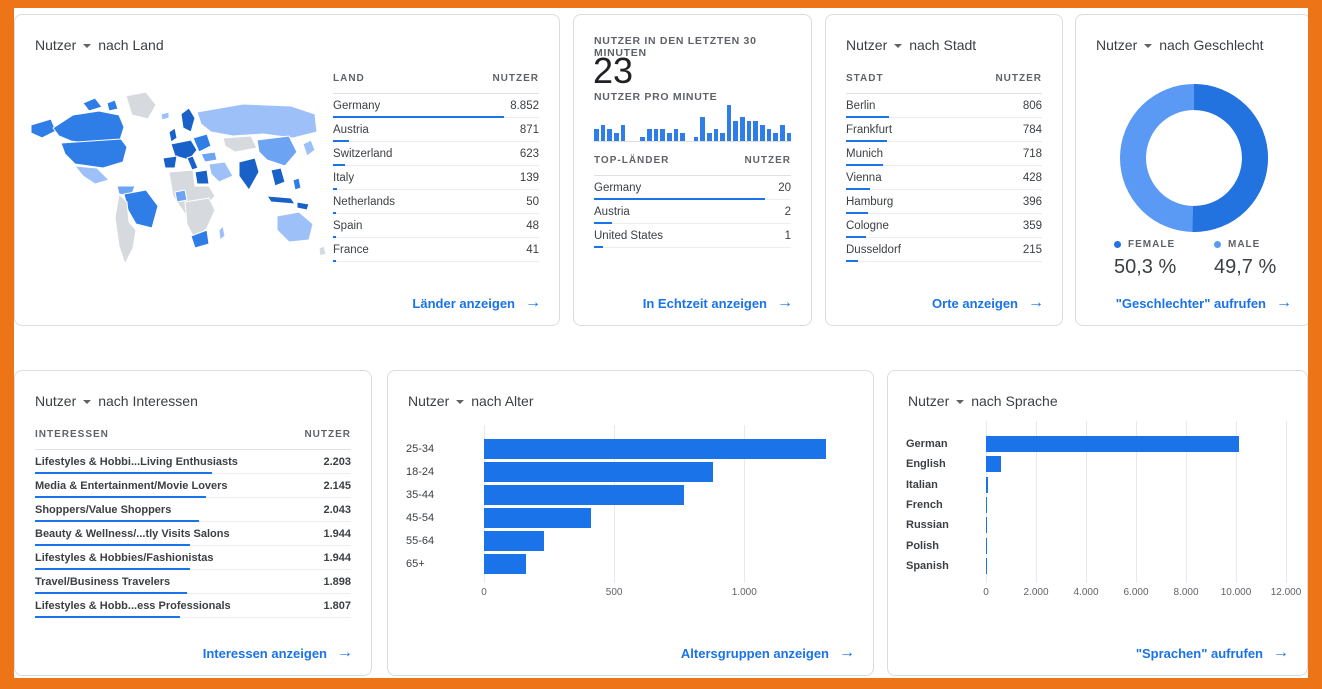 This screenshot has height=689, width=1322. Describe the element at coordinates (692, 212) in the screenshot. I see `table-row: Austria 2` at that location.